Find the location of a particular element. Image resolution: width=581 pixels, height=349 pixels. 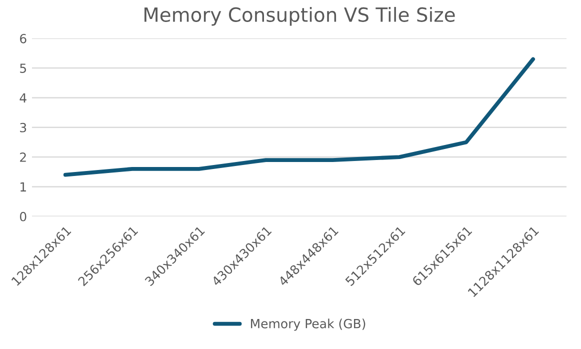

legend-label: Memory Peak (GB) is located at coordinates (308, 324).